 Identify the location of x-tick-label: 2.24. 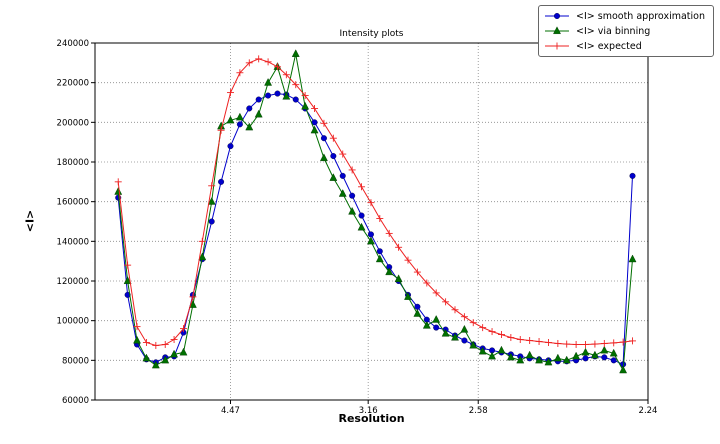
(648, 411).